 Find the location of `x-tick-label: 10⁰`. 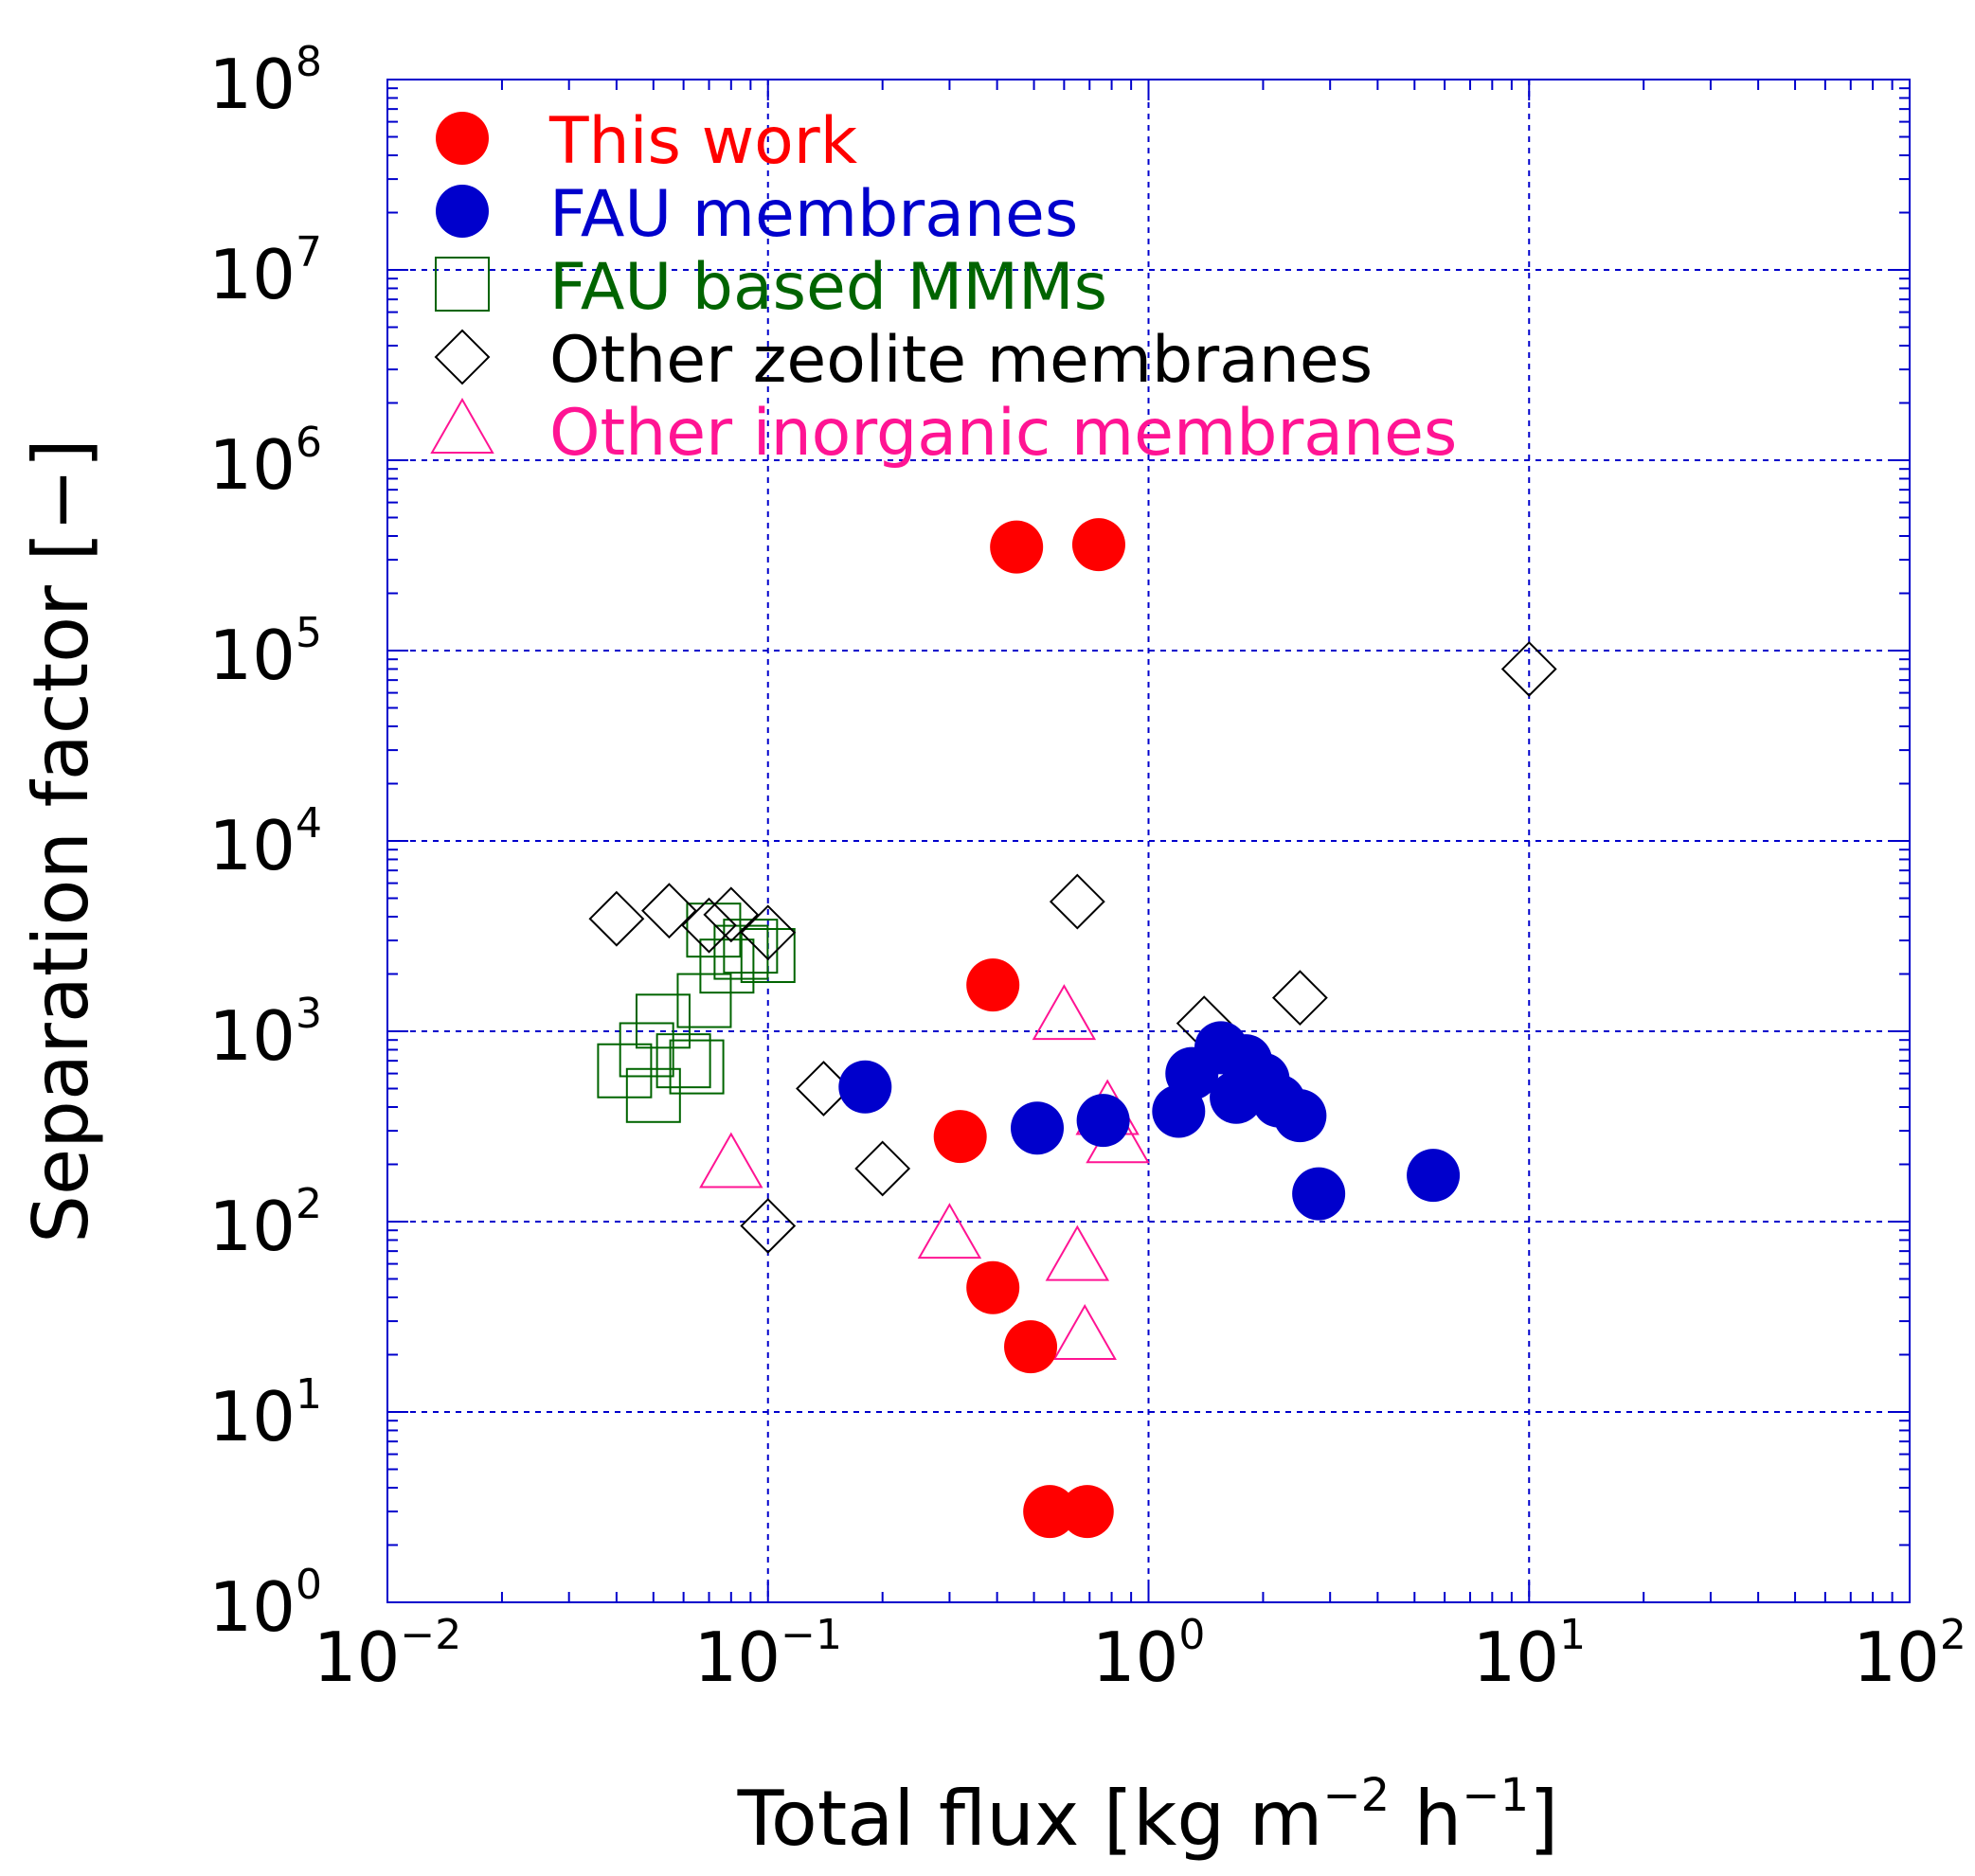

x-tick-label: 10⁰ is located at coordinates (1149, 1654).